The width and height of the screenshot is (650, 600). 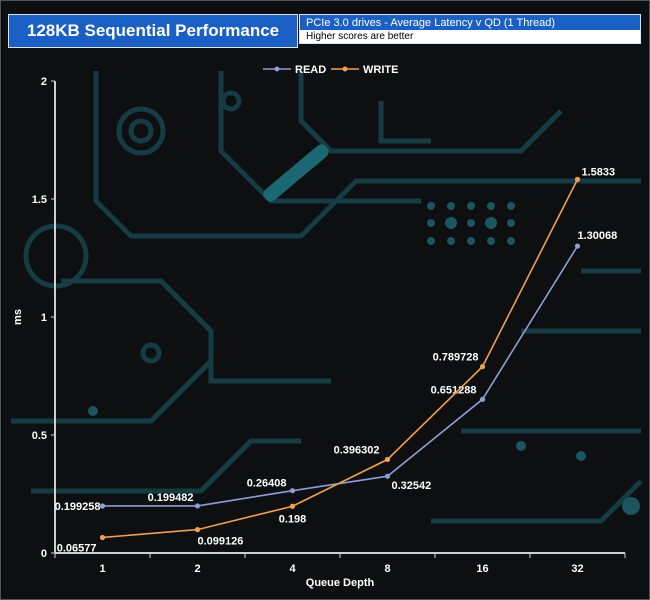 What do you see at coordinates (412, 486) in the screenshot?
I see `data-label-read: 0.32542` at bounding box center [412, 486].